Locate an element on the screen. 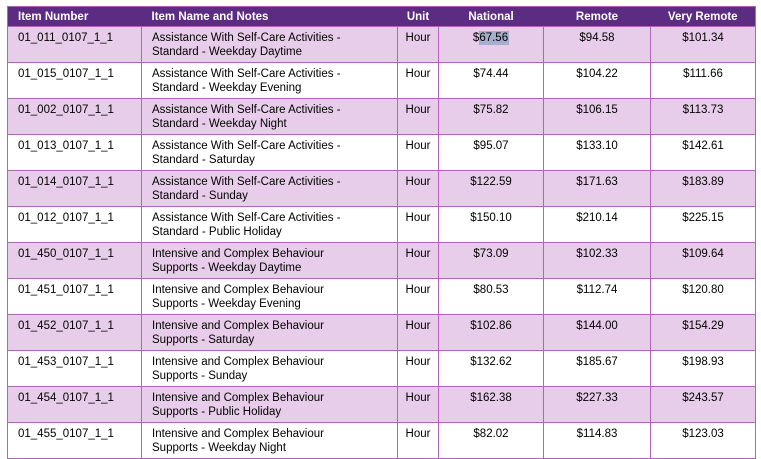 This screenshot has width=761, height=459. cell-remote: $104.22 is located at coordinates (597, 80).